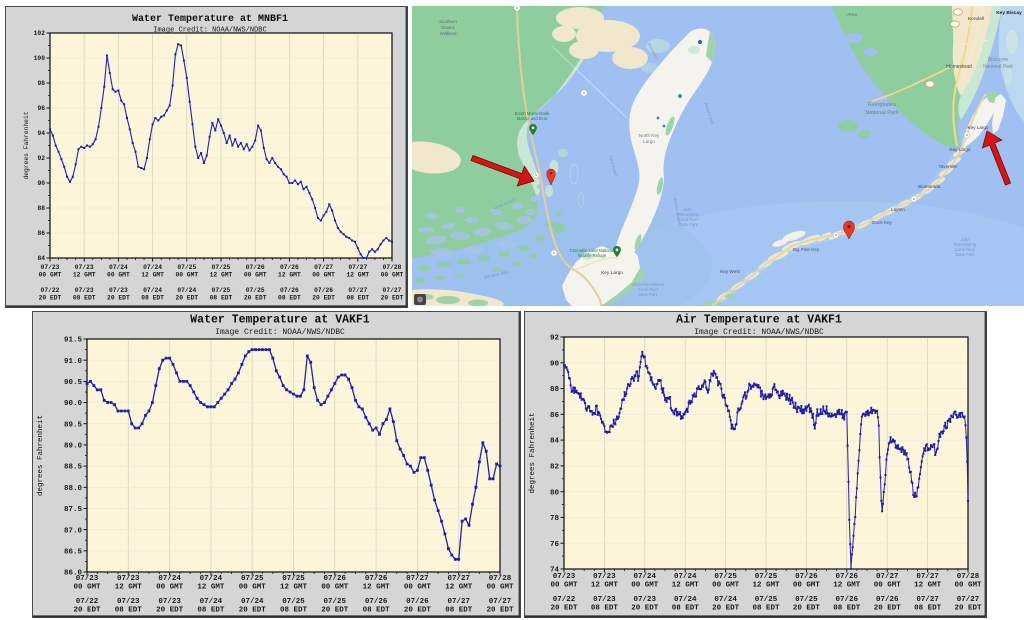 The image size is (1024, 620). Describe the element at coordinates (852, 14) in the screenshot. I see `svg-text: Area` at that location.